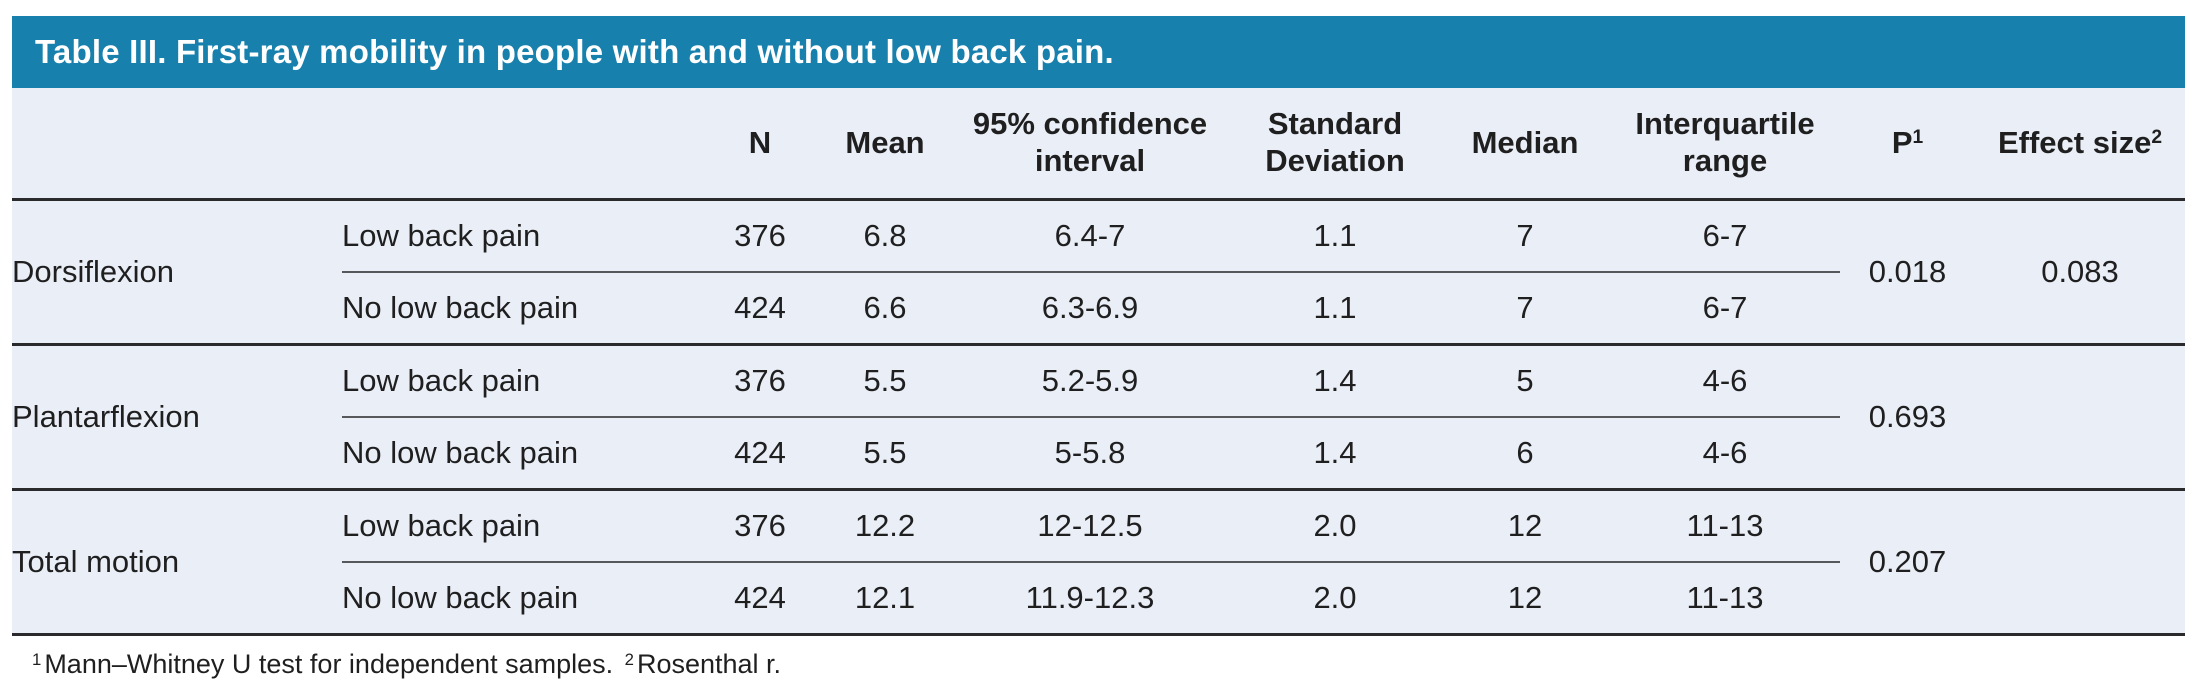 The height and width of the screenshot is (684, 2200). I want to click on col-header-effect-label: Effect size, so click(2074, 142).